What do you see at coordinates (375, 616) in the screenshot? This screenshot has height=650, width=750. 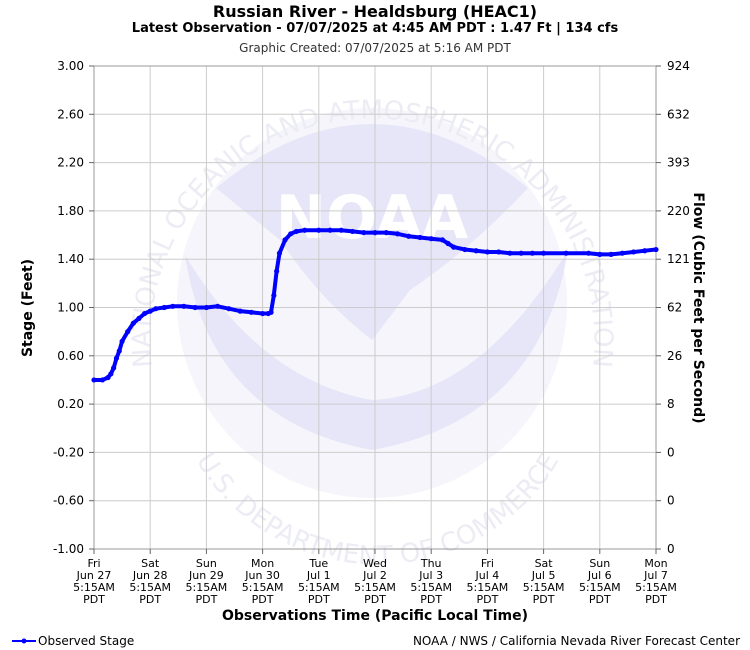 I see `x-axis-label: Observations Time (Pacific Local Time)` at bounding box center [375, 616].